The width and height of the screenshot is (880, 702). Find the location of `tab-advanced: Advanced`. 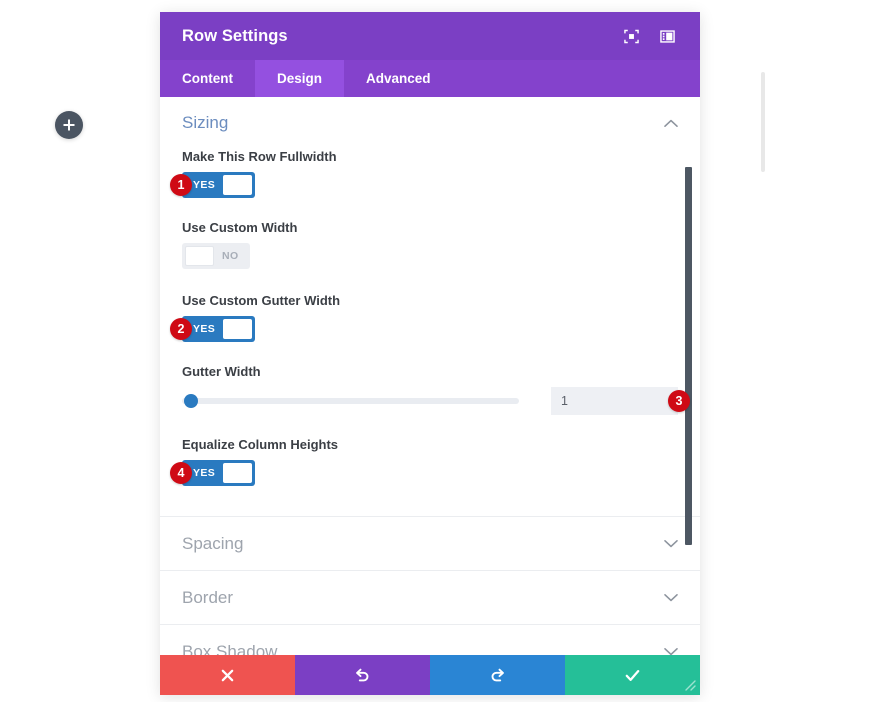

tab-advanced: Advanced is located at coordinates (398, 78).